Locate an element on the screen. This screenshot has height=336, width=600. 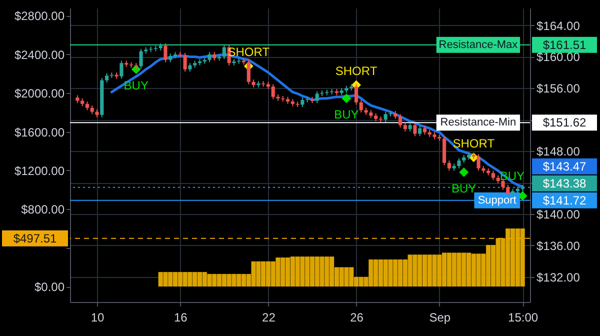
x-tick-label: 26 is located at coordinates (357, 317).